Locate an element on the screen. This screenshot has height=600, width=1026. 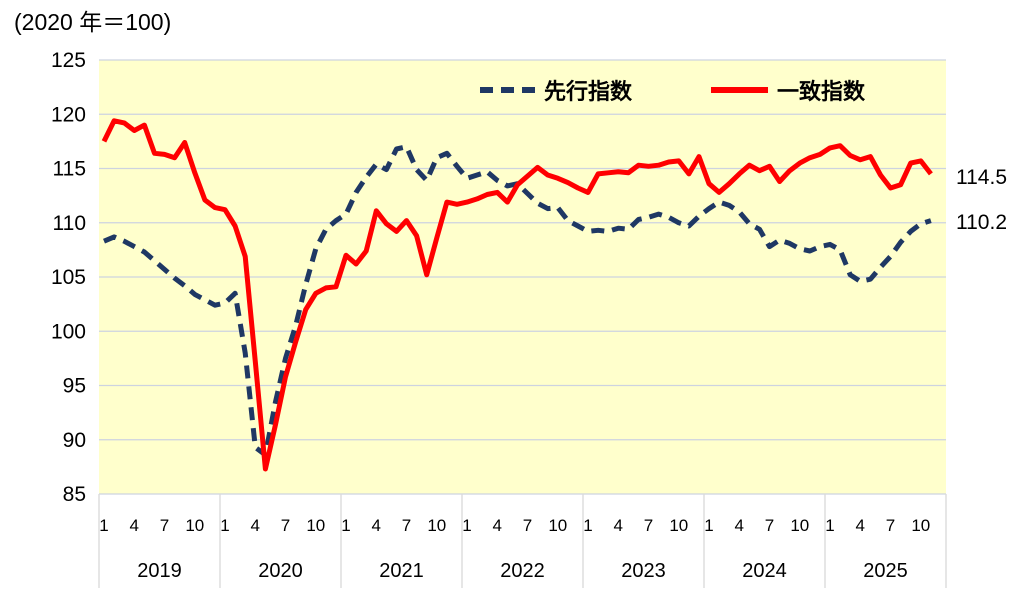
leading-last-value-label: 110.2 is located at coordinates (981, 222).